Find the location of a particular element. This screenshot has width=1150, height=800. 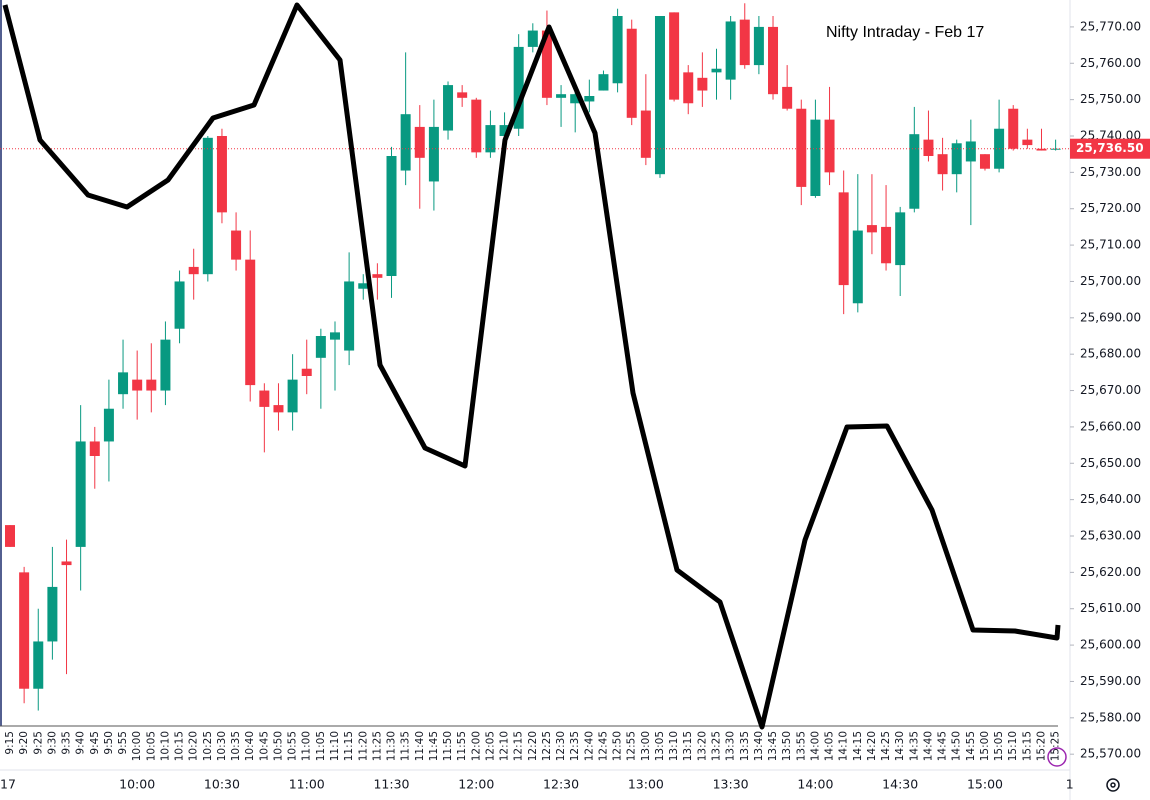

x-tick-label: 11:30 is located at coordinates (392, 746).